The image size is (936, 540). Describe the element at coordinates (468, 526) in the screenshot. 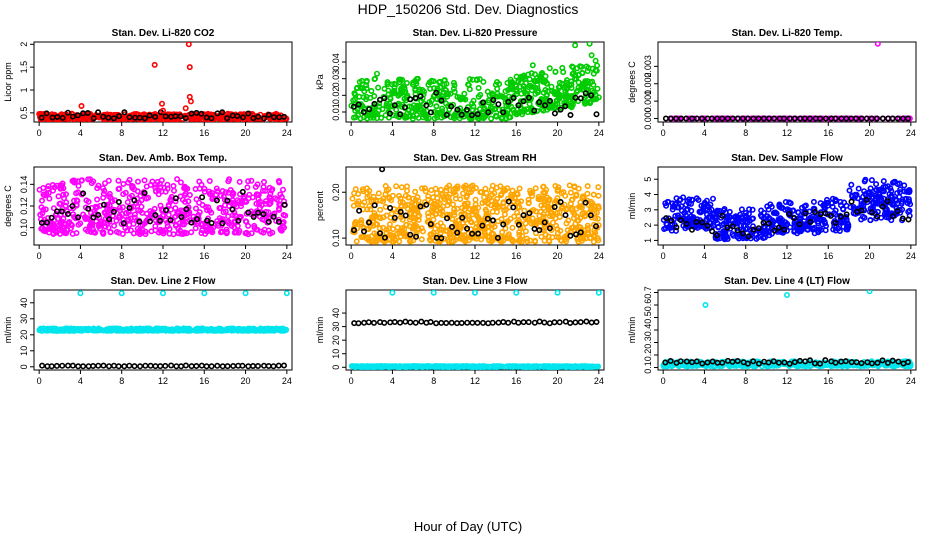

I see `x-axis-label: Hour of Day (UTC)` at that location.